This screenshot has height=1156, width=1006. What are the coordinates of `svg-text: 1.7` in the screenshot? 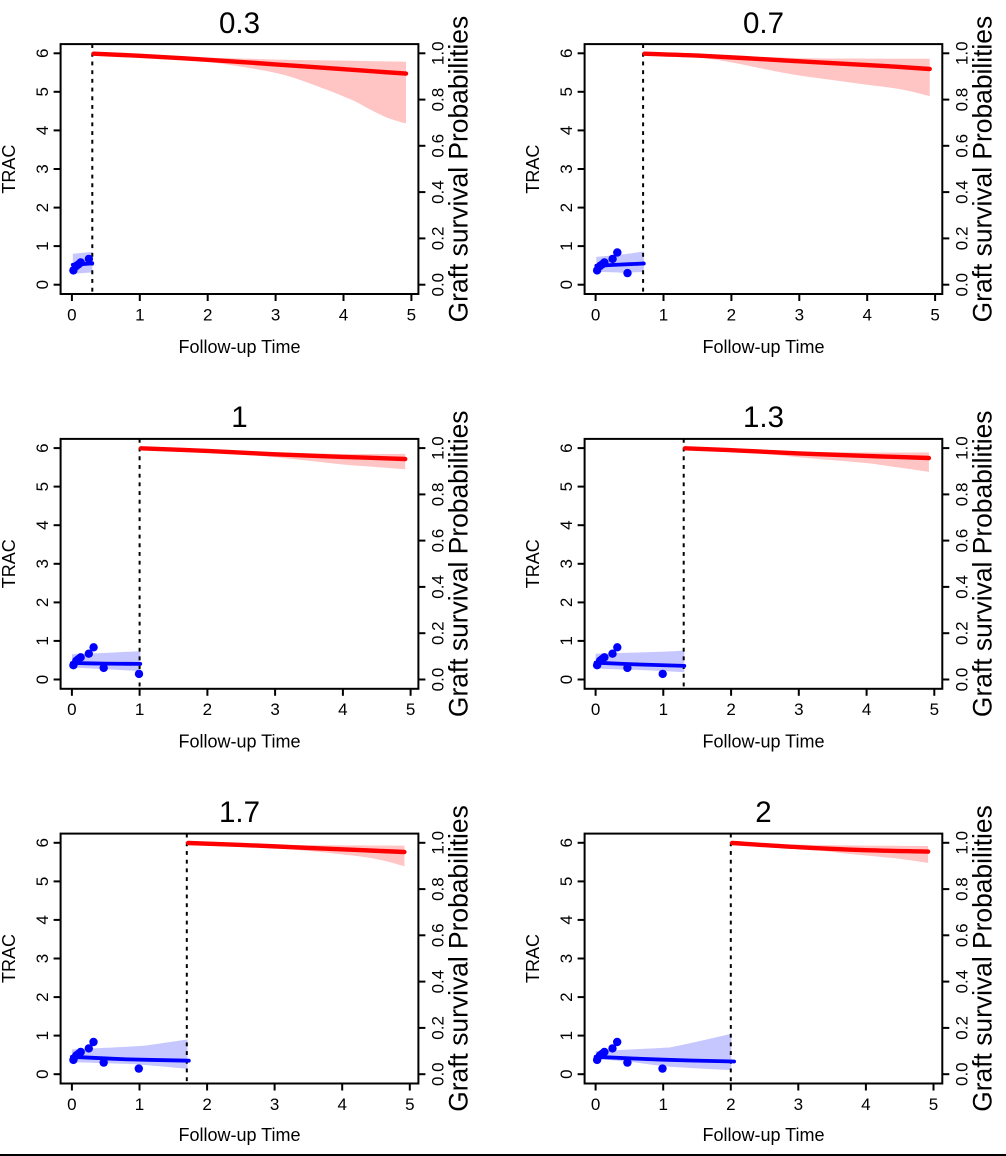 It's located at (239, 812).